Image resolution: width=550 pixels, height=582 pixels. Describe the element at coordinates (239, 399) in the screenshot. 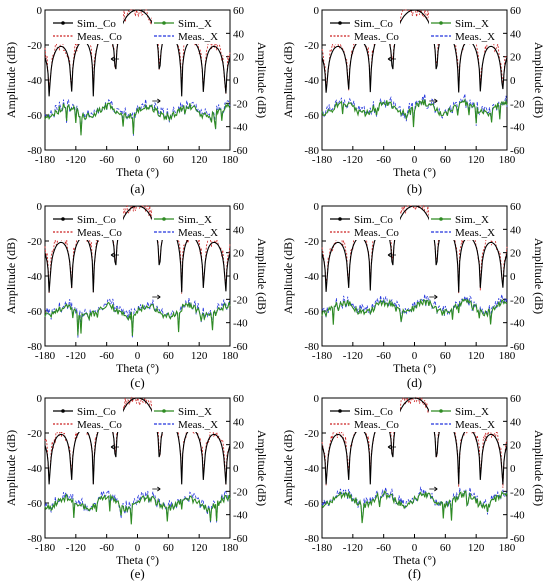

I see `y-right-tick-label: 60` at that location.